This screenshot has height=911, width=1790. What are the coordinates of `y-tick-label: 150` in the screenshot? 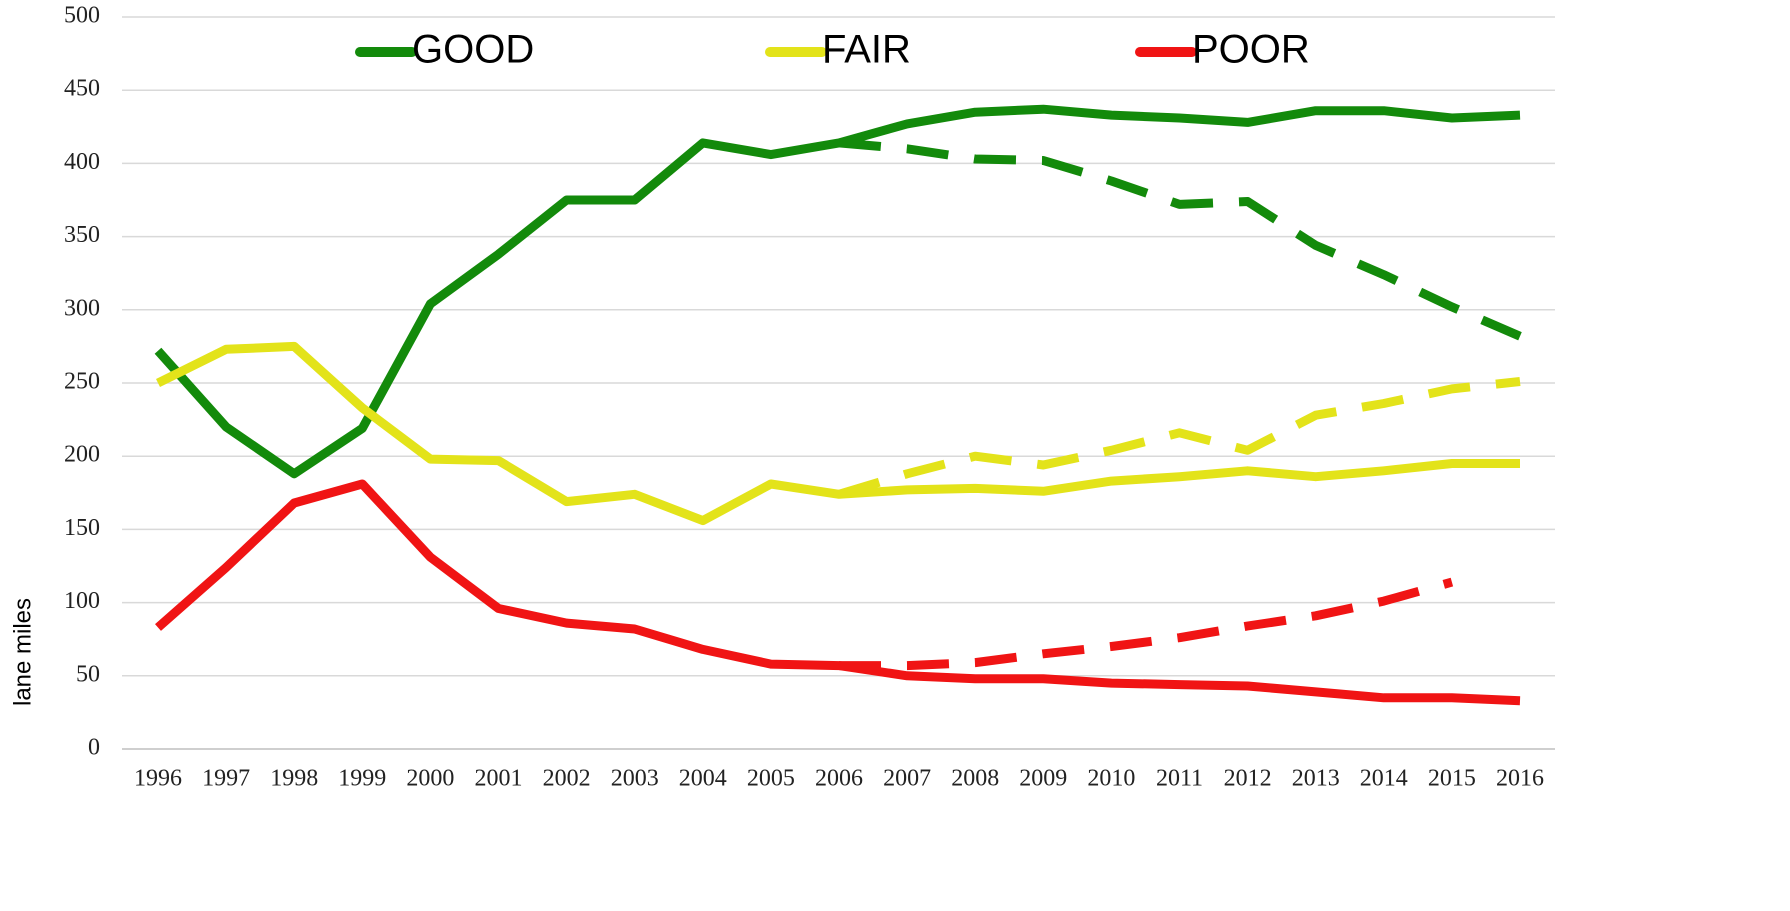 It's located at (82, 528).